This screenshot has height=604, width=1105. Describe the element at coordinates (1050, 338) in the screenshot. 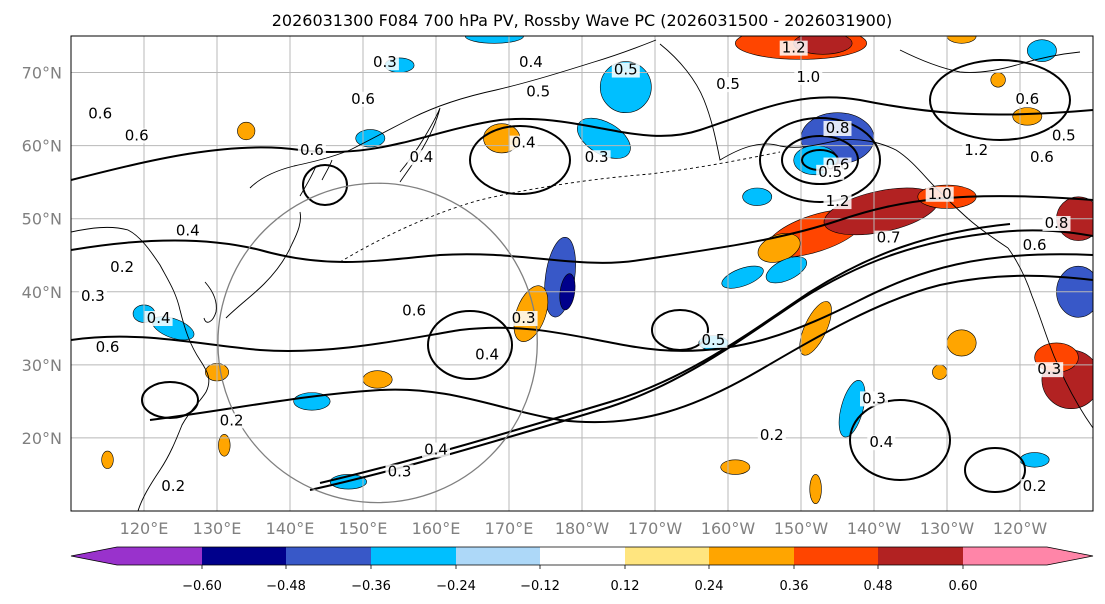

I see `coastline-north-america` at that location.